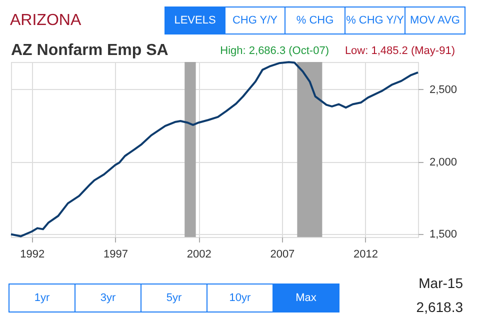 This screenshot has width=480, height=320. I want to click on text: Max, so click(306, 298).